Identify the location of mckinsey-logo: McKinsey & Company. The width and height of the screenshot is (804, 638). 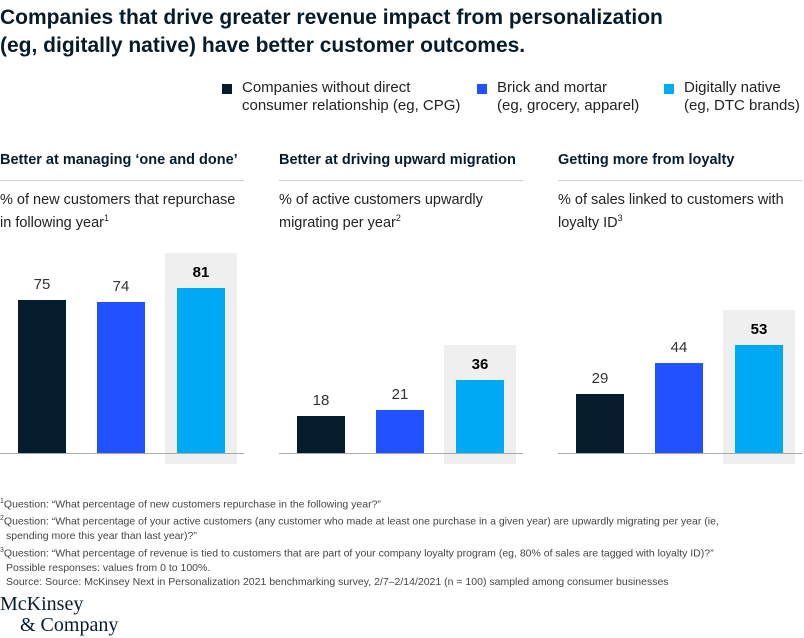
(59, 615).